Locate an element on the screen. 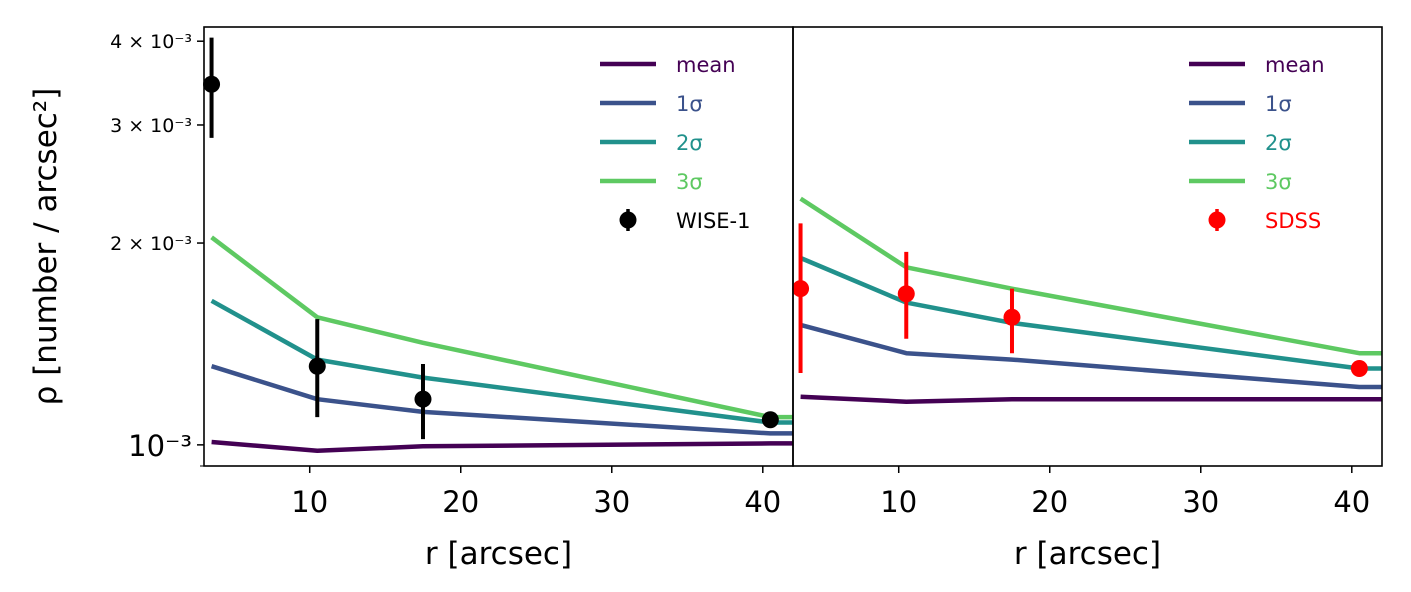  y-tick-label: 2 × 10⁻³ is located at coordinates (151, 244).